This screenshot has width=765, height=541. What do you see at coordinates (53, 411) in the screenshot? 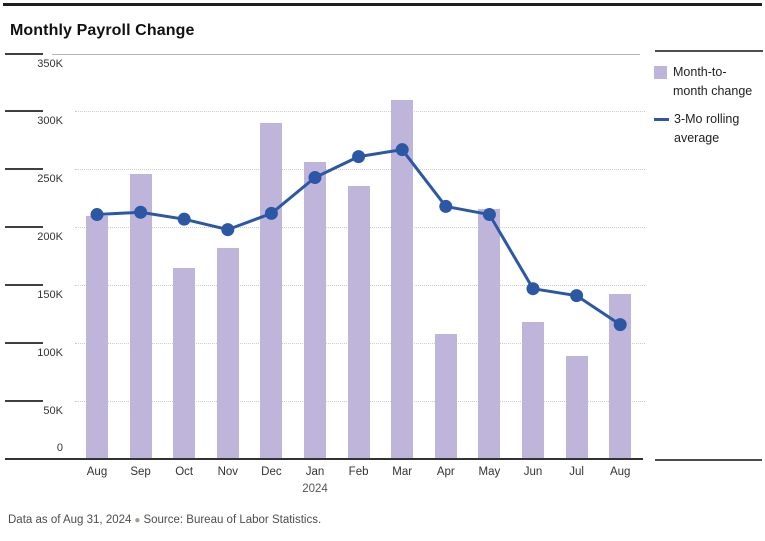
I see `y-axis-label-50k: 50K` at bounding box center [53, 411].